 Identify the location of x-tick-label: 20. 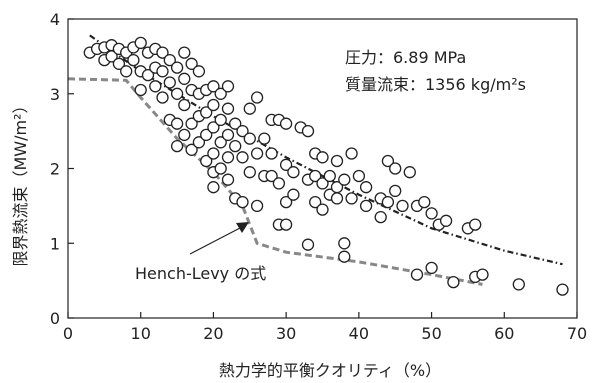
(213, 333).